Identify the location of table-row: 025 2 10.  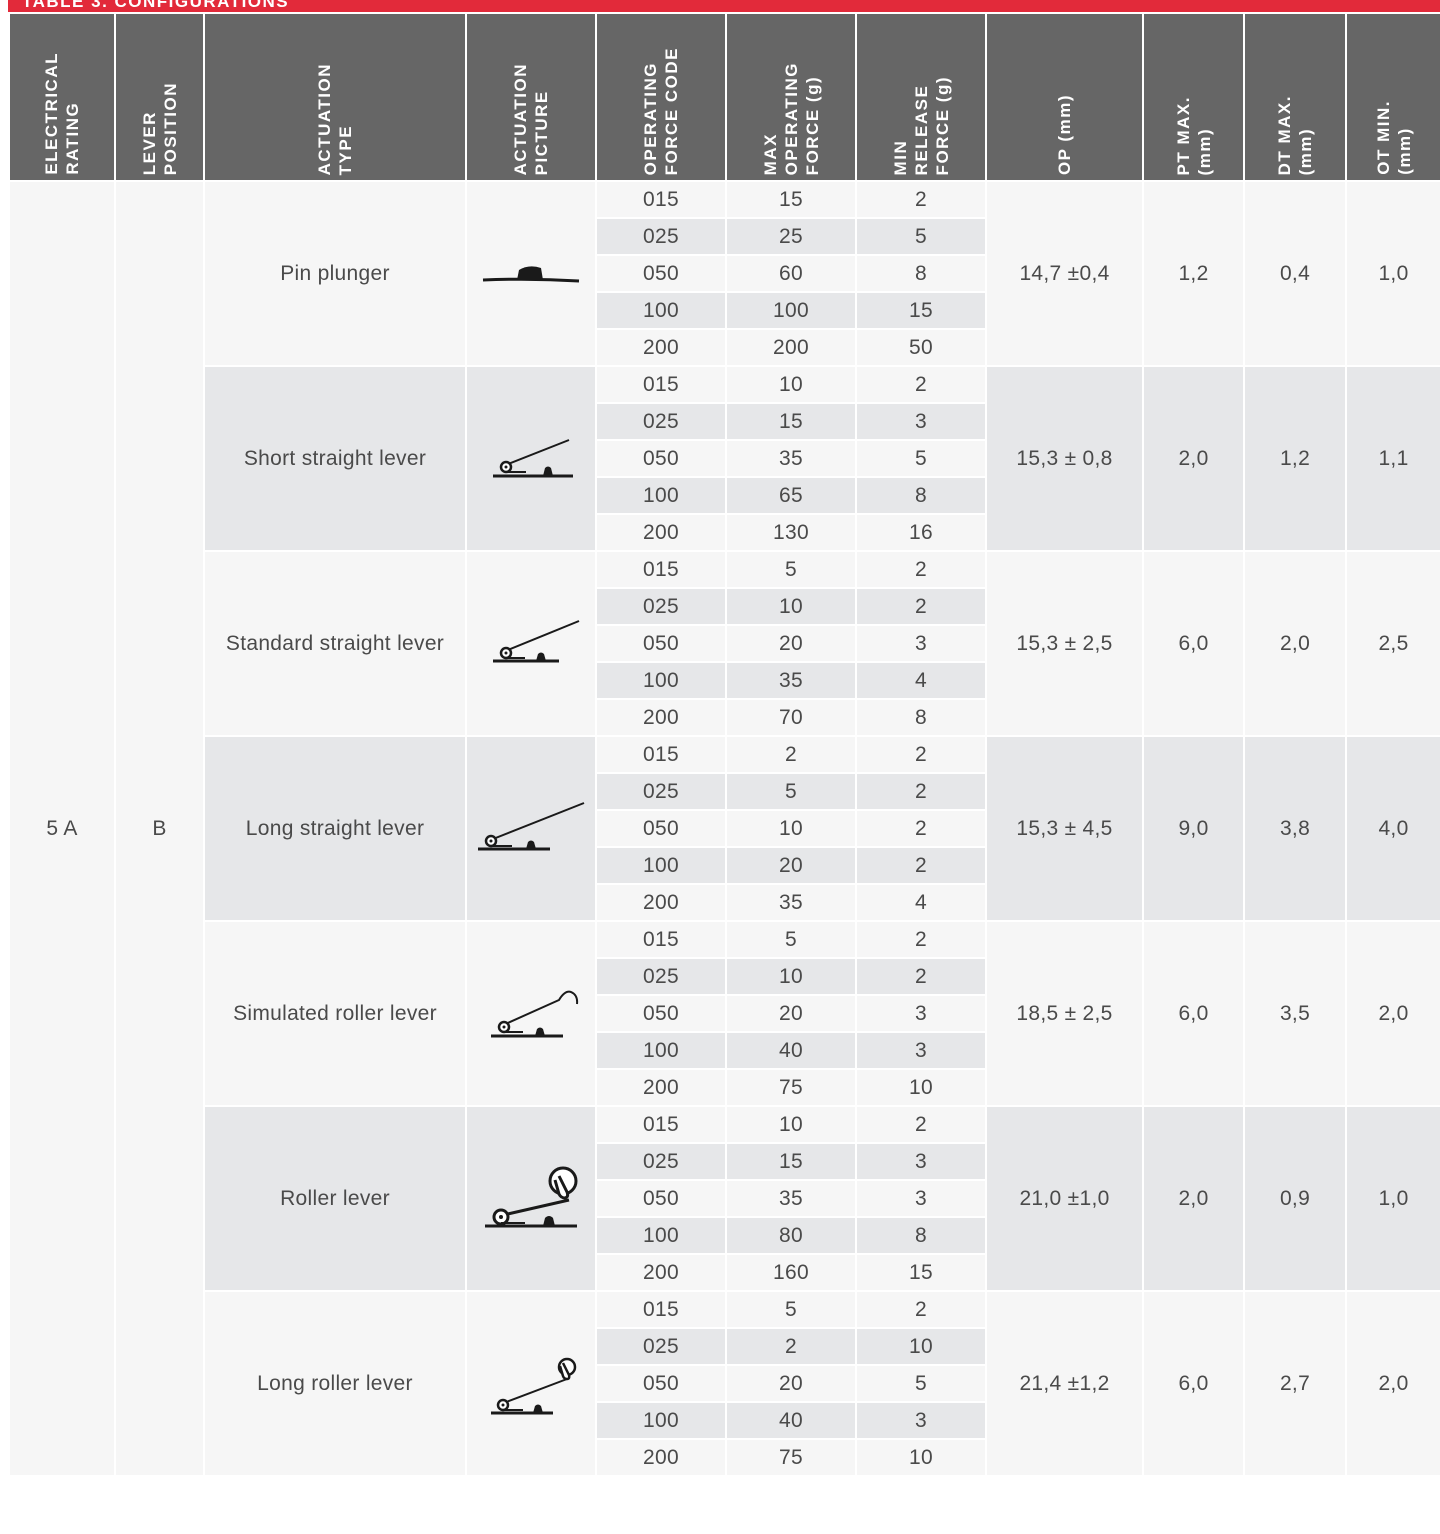
(724, 1346).